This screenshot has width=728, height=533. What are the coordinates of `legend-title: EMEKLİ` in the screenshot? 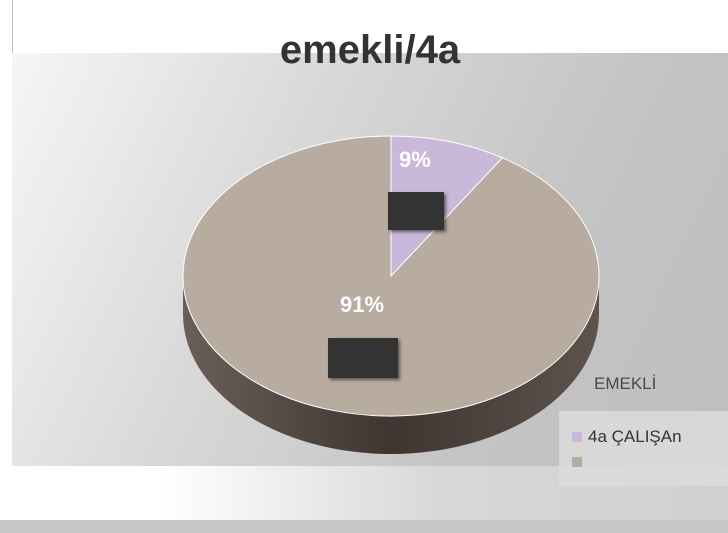 It's located at (625, 383).